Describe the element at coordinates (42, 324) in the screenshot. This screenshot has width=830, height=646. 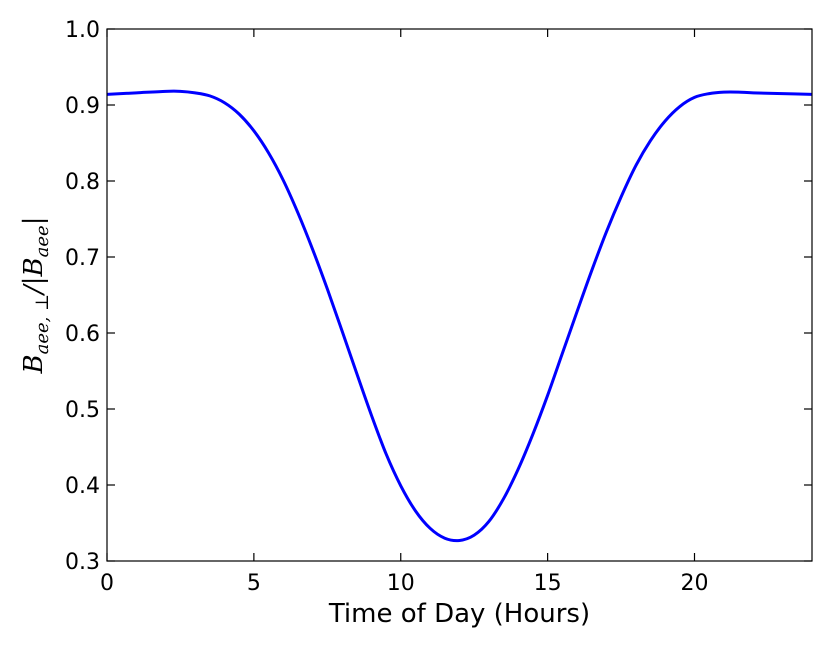
I see `y-axis-label-sub: aee, ⊥` at that location.